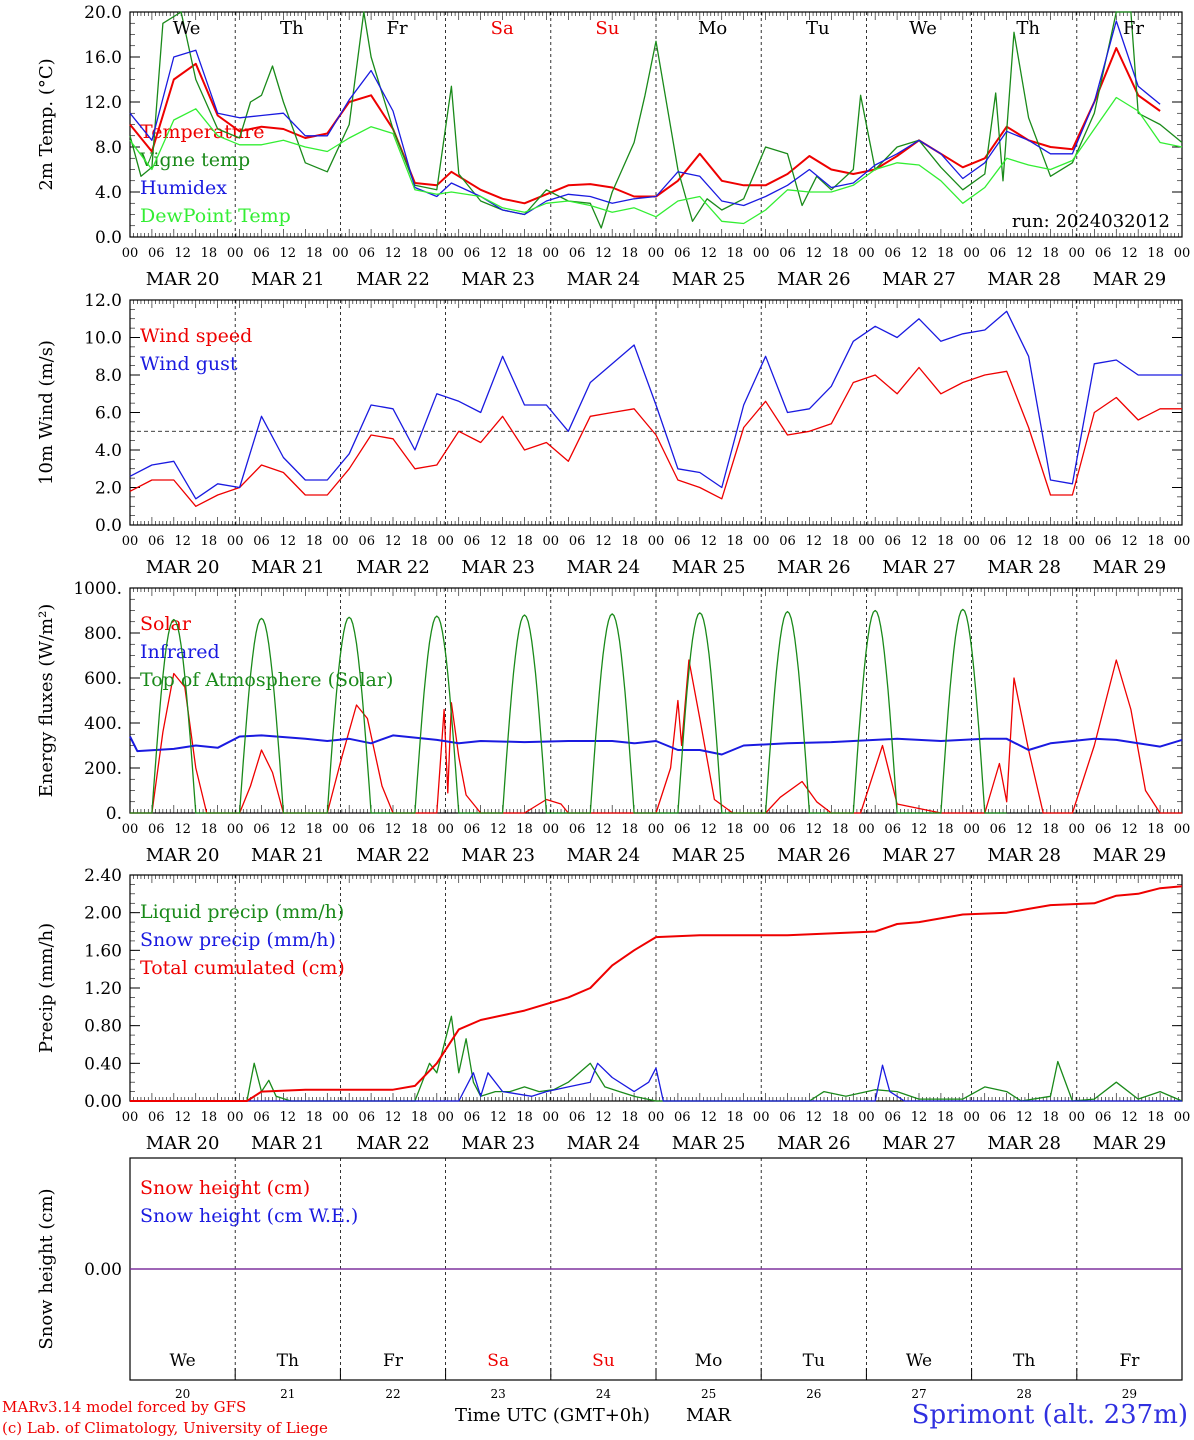  I want to click on legend-entry: Snow height (cm W.E.), so click(249, 1216).